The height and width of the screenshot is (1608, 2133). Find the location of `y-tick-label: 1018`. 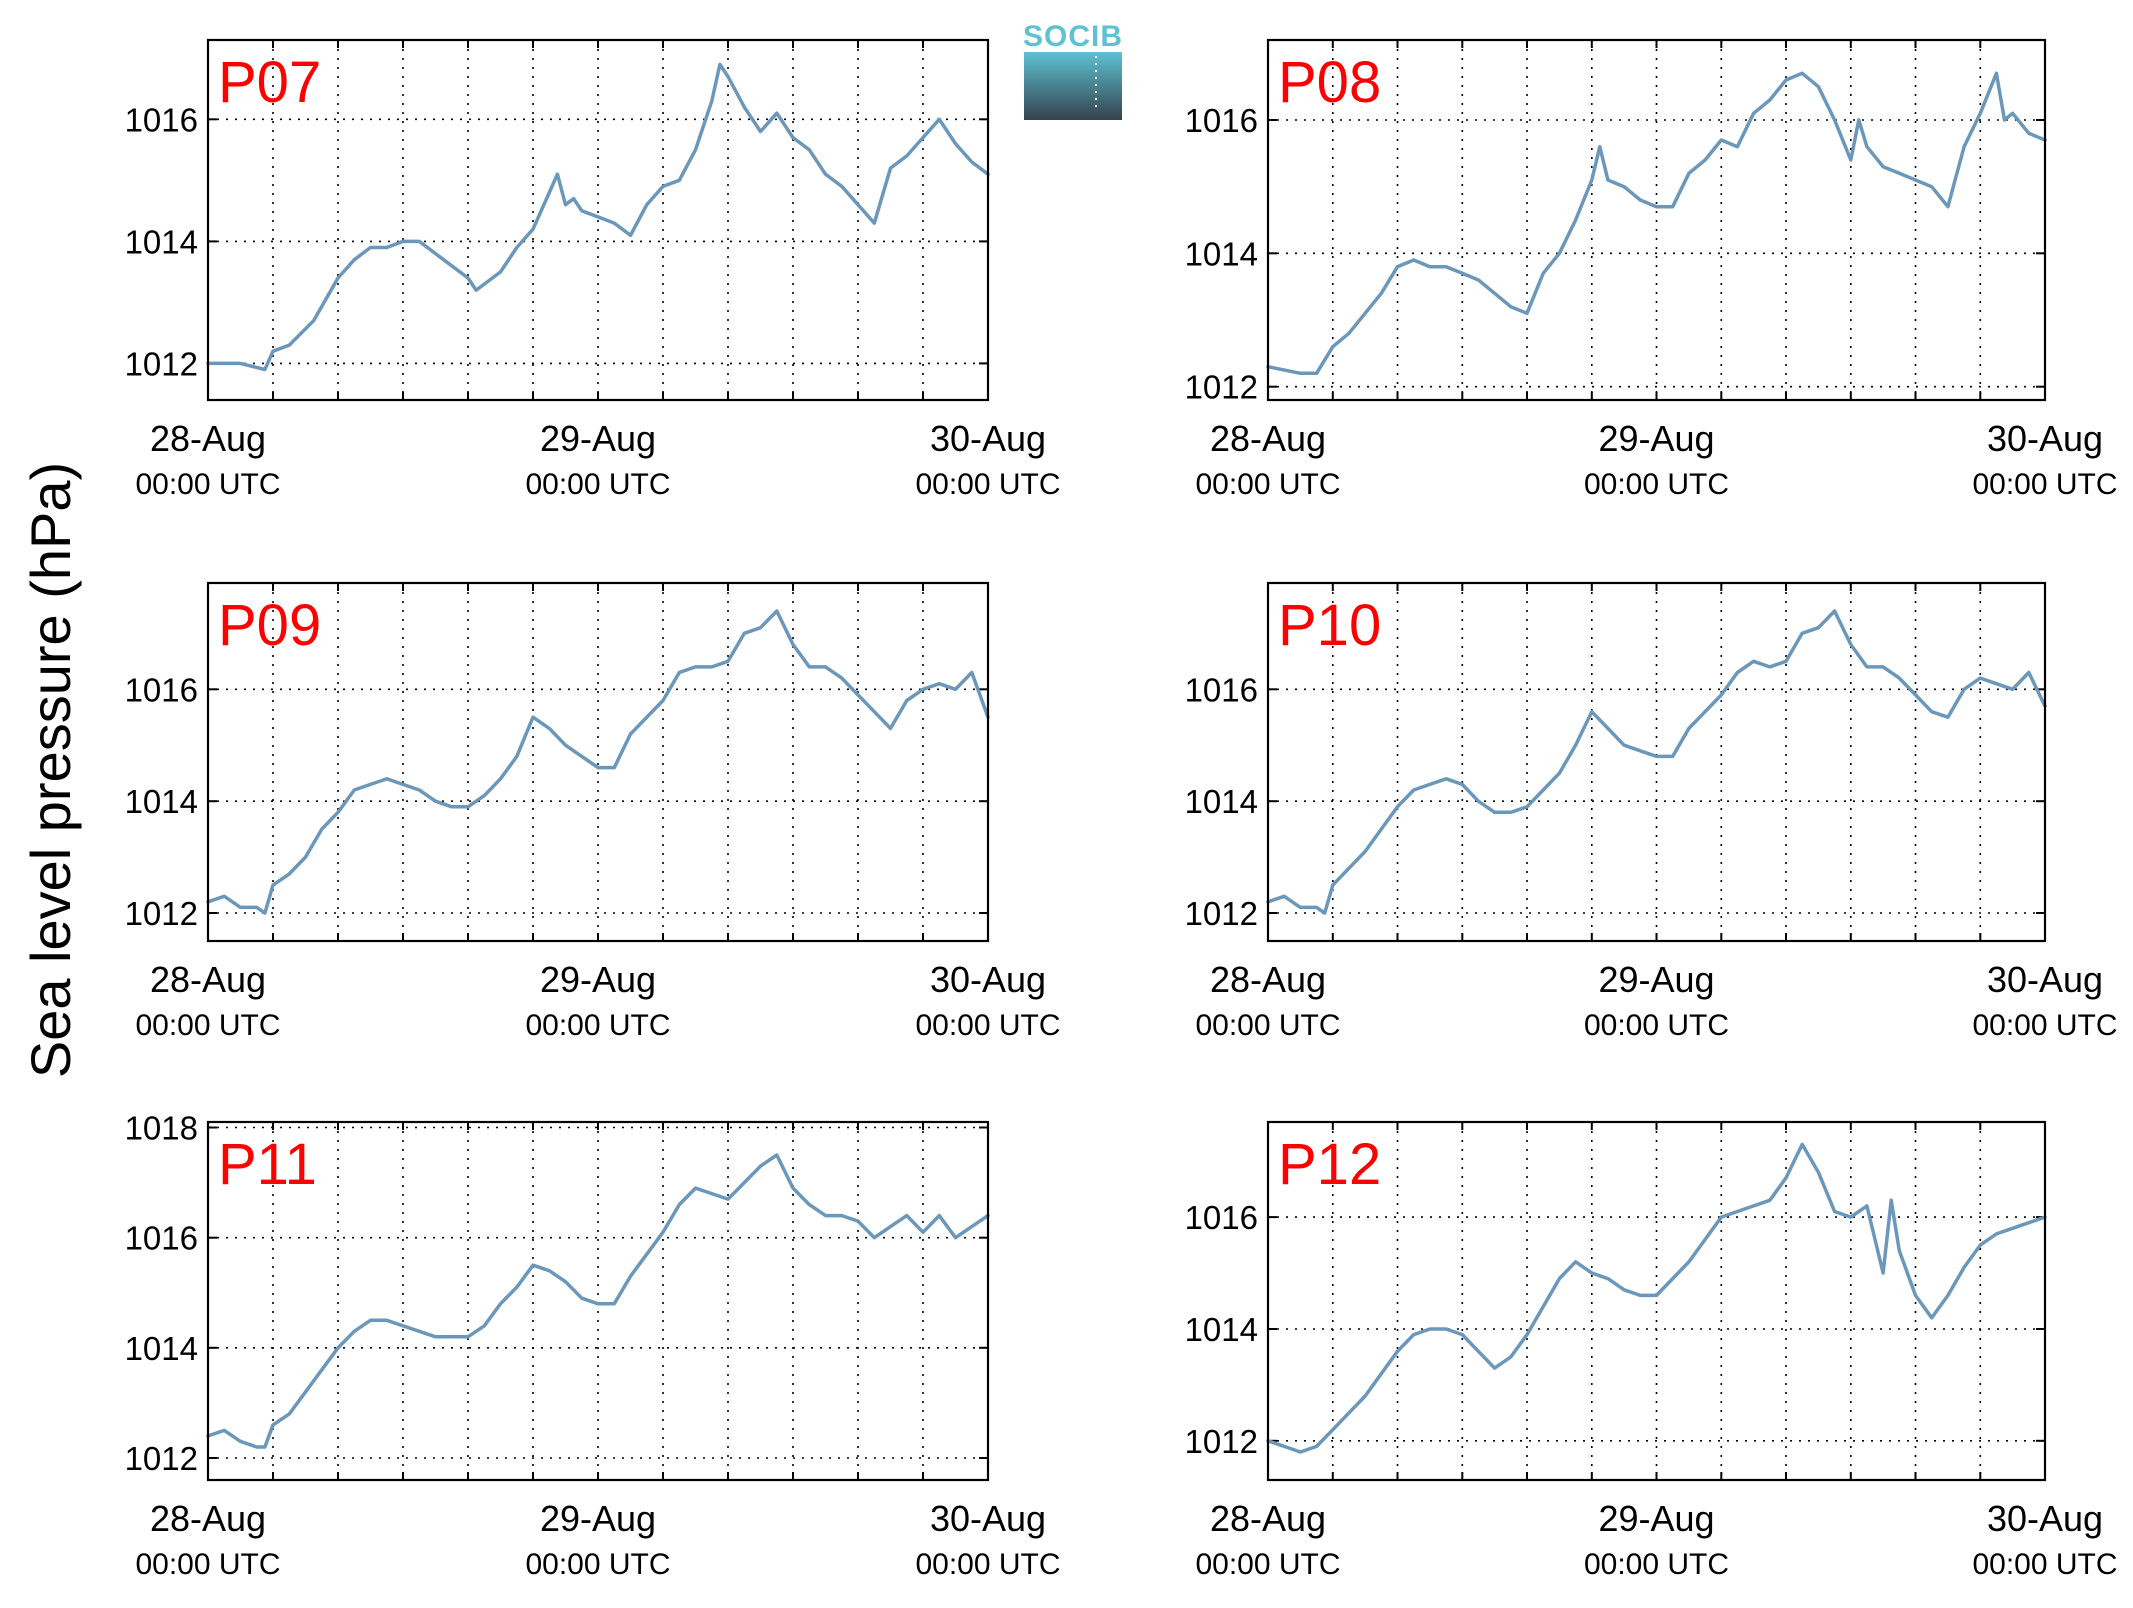

y-tick-label: 1018 is located at coordinates (161, 1128).